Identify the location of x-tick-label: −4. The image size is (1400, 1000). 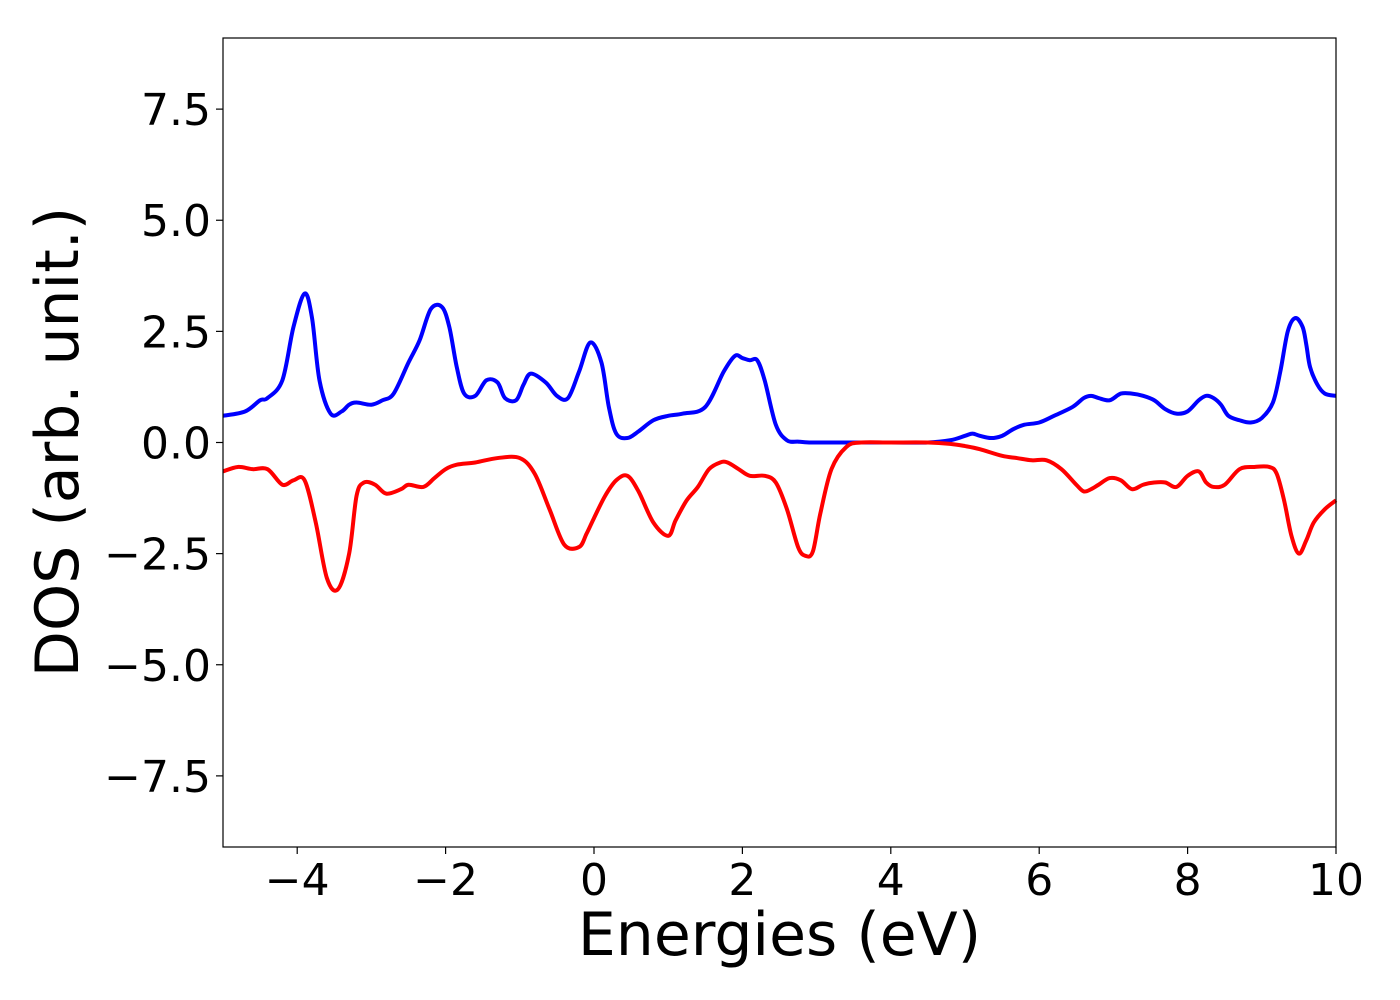
(297, 880).